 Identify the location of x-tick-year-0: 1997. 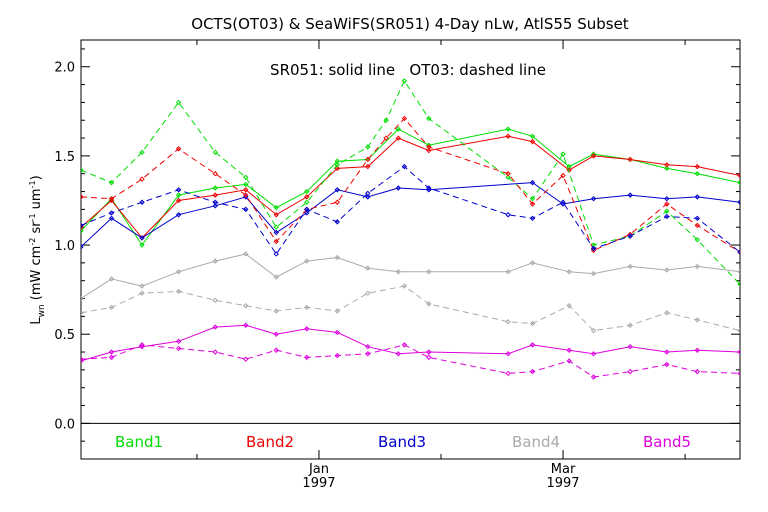
(318, 483).